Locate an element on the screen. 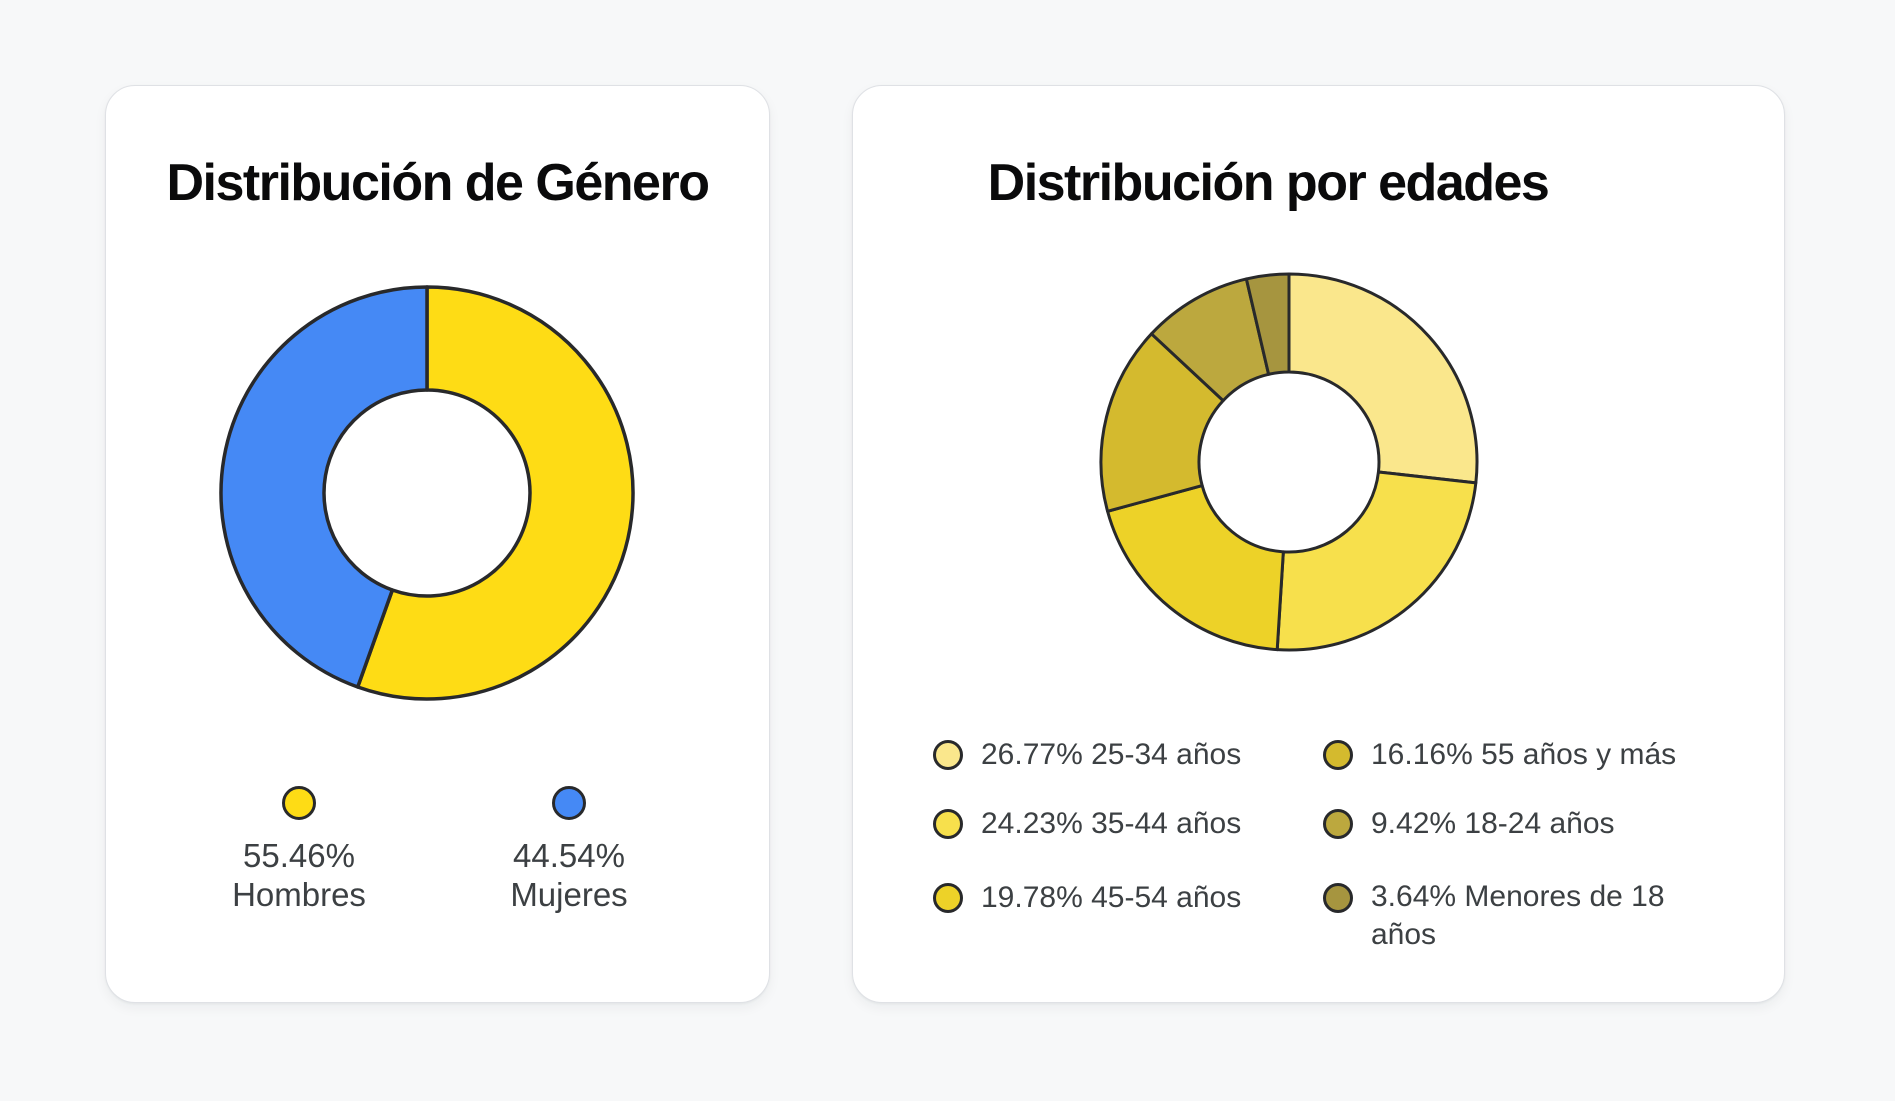 The image size is (1895, 1101). legend-percent: 44.54% is located at coordinates (569, 855).